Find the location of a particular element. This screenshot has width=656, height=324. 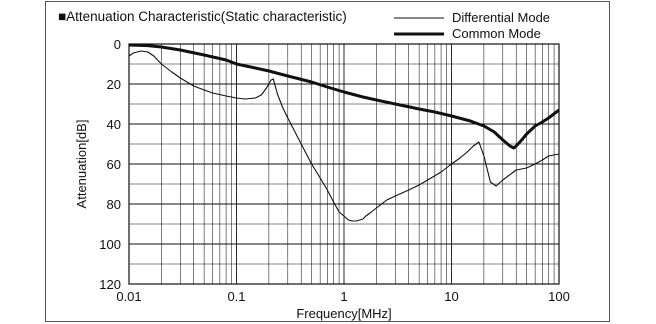

x-tick-label: 1 is located at coordinates (343, 296).